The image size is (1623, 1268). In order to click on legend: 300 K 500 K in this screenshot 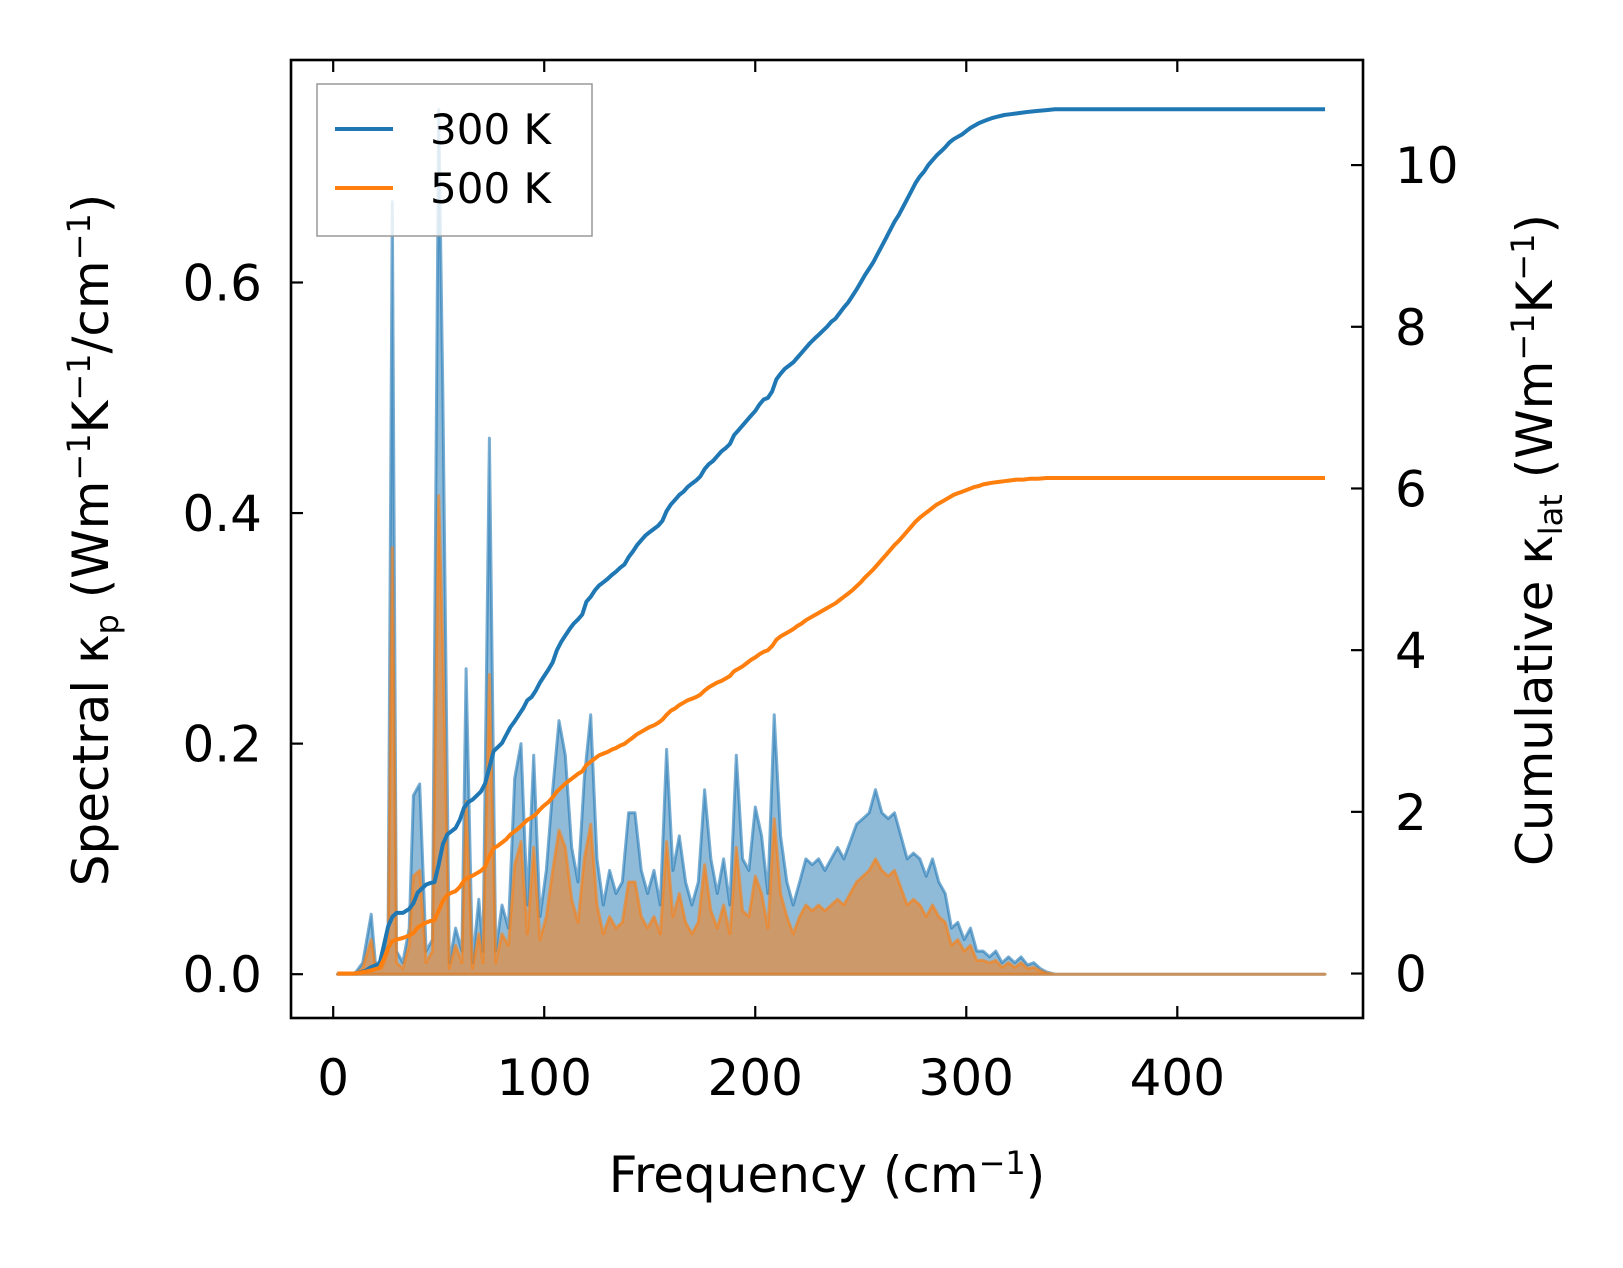, I will do `click(454, 160)`.